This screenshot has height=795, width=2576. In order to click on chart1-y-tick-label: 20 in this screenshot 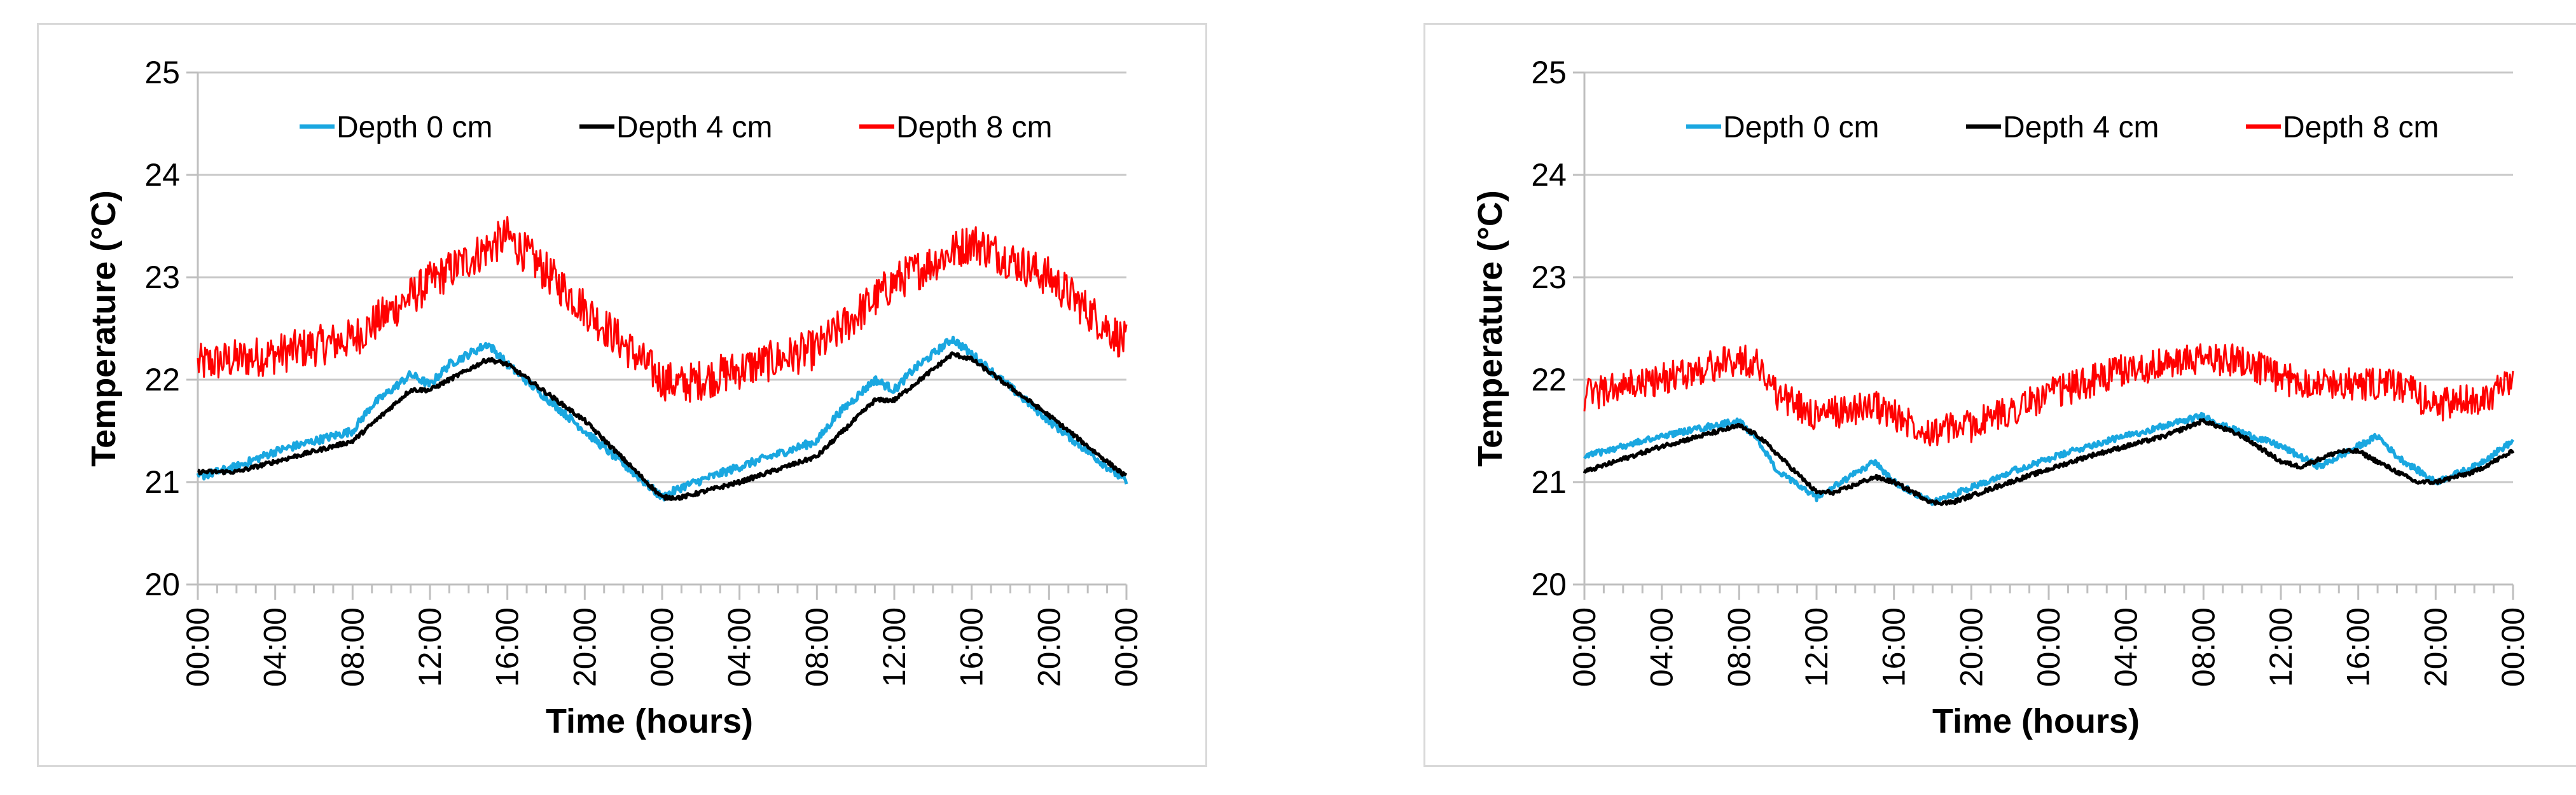, I will do `click(1549, 585)`.